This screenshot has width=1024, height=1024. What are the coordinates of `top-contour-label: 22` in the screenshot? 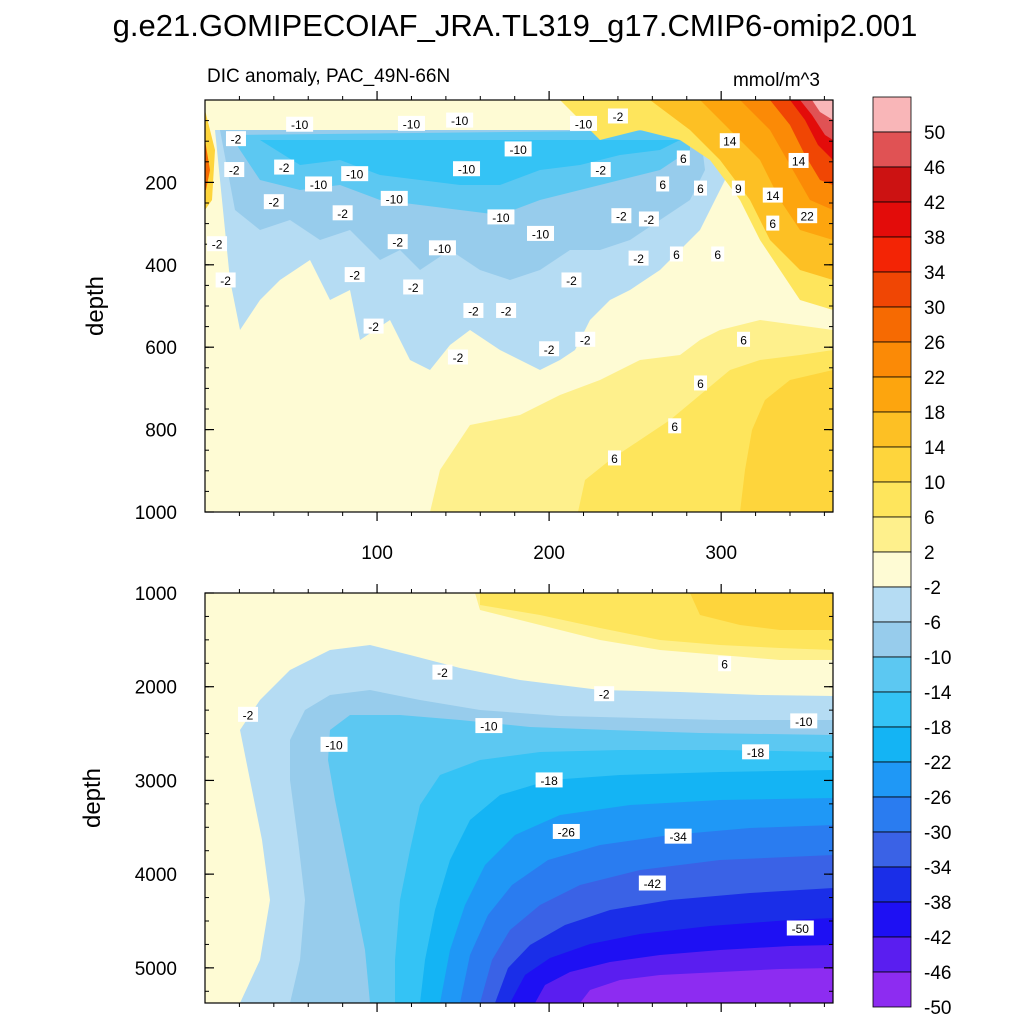 It's located at (807, 216).